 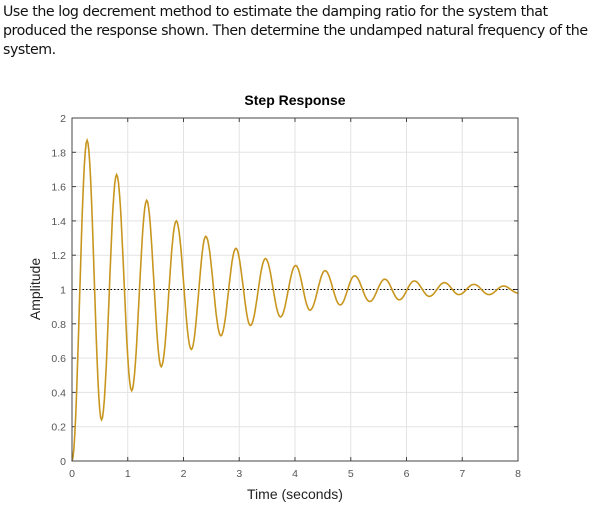 What do you see at coordinates (407, 474) in the screenshot?
I see `x-tick-label: 6` at bounding box center [407, 474].